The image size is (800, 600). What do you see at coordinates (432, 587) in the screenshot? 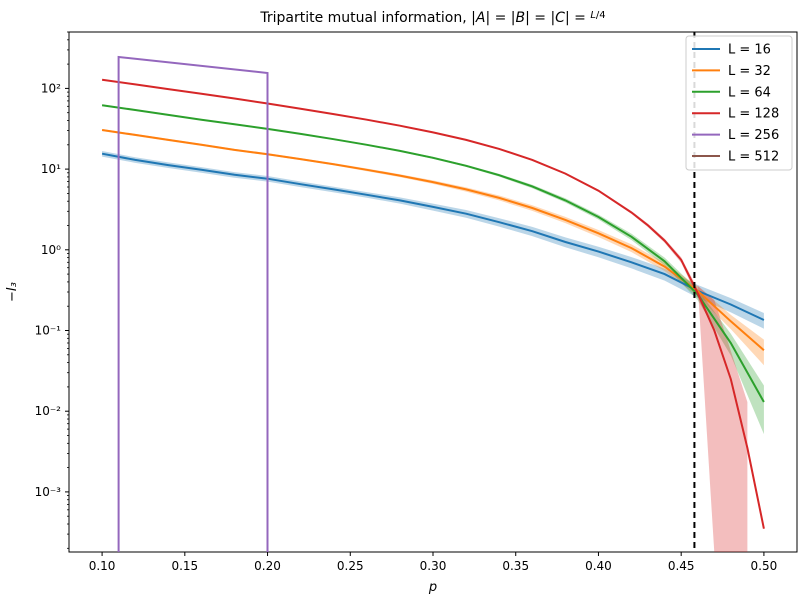
I see `x-axis-title: p` at bounding box center [432, 587].